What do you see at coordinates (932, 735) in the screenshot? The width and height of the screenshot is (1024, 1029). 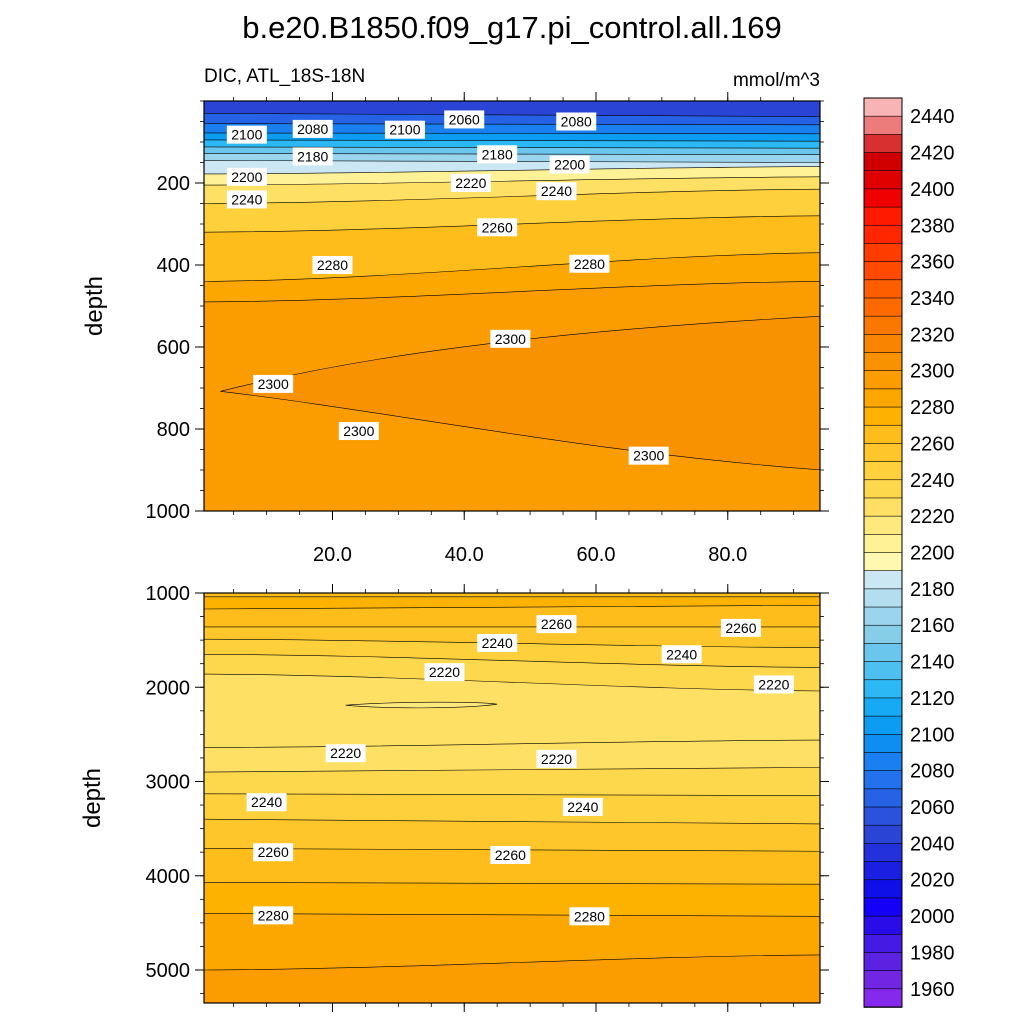 I see `colorbar-label: 2100` at bounding box center [932, 735].